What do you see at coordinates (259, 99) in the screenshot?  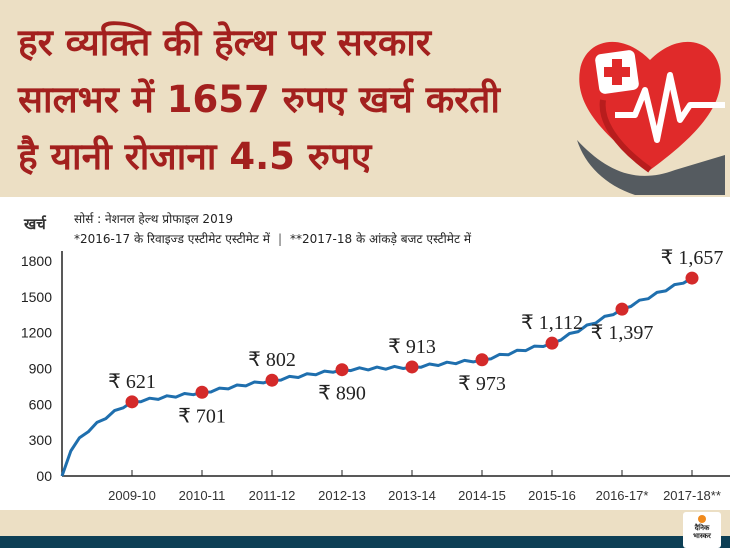 I see `headline-line: सालभर में 1657 रुपए खर्च करती` at bounding box center [259, 99].